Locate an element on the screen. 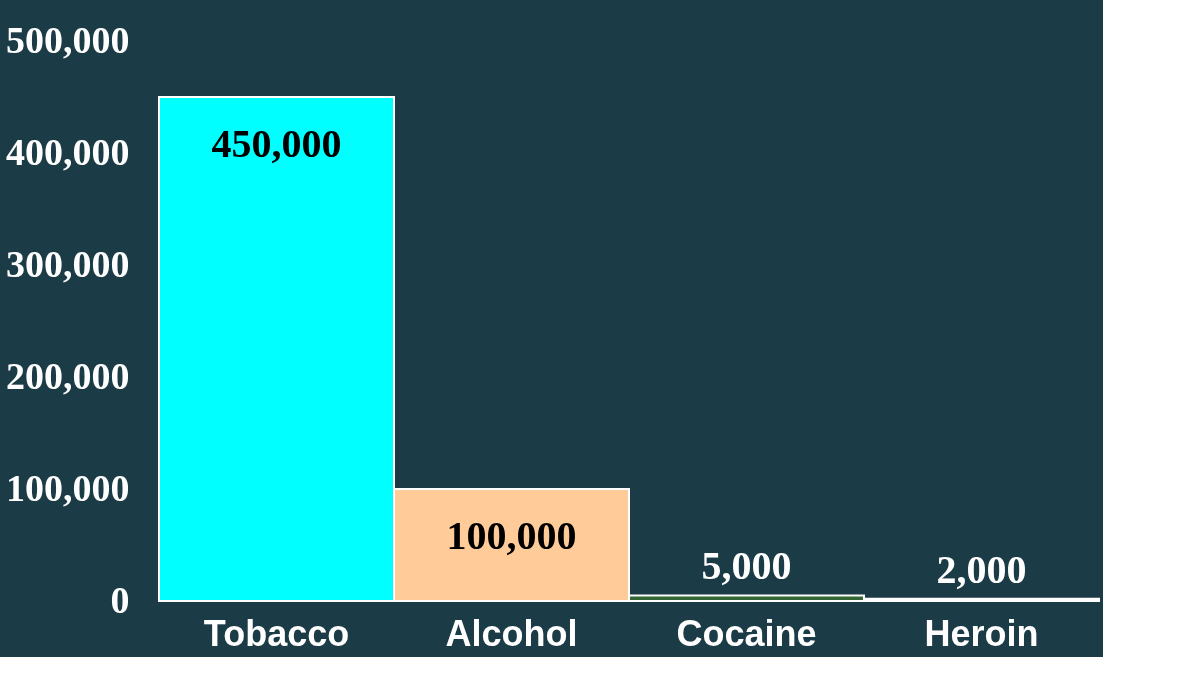  data-label: 5,000 is located at coordinates (746, 566).